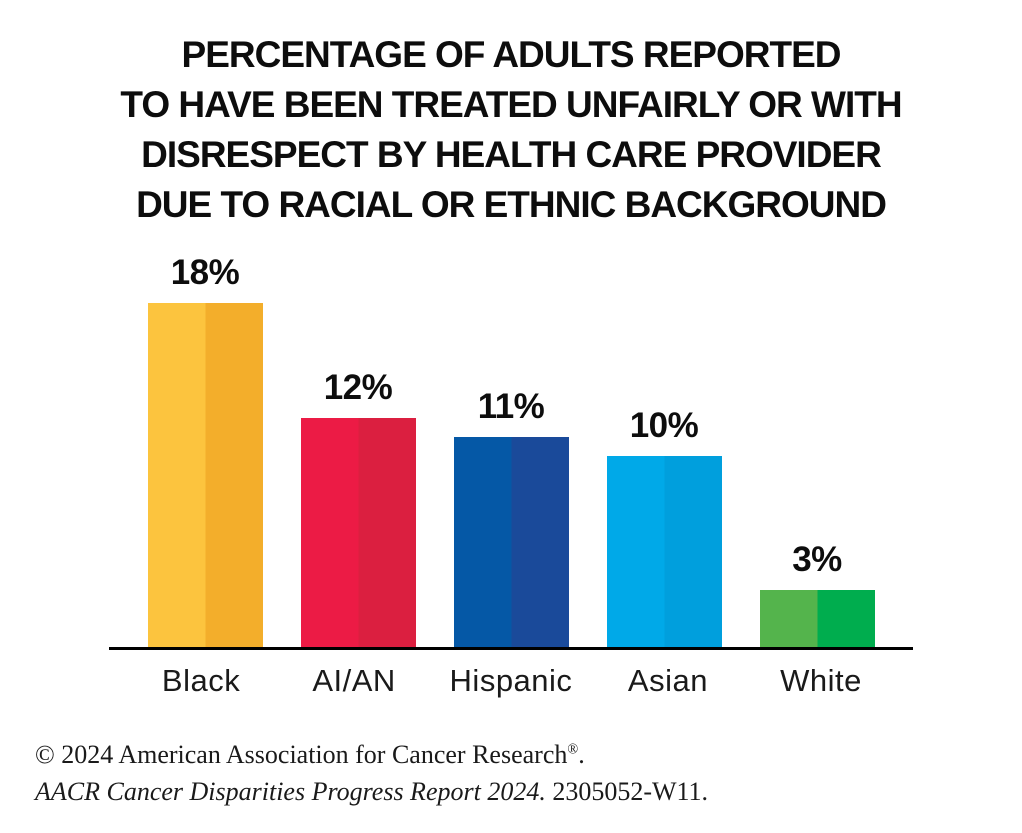 The image size is (1022, 833). I want to click on category-label-asian: Asian, so click(667, 680).